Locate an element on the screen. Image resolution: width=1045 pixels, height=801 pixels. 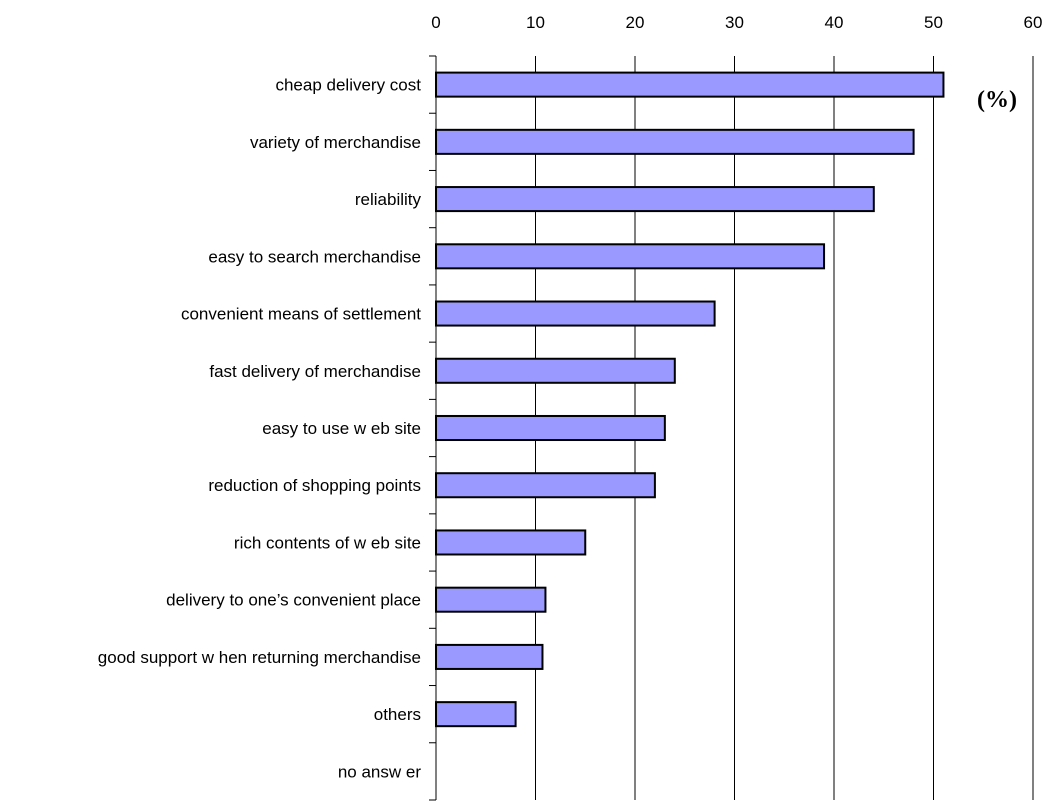
category-label: fast delivery of merchandise is located at coordinates (315, 371).